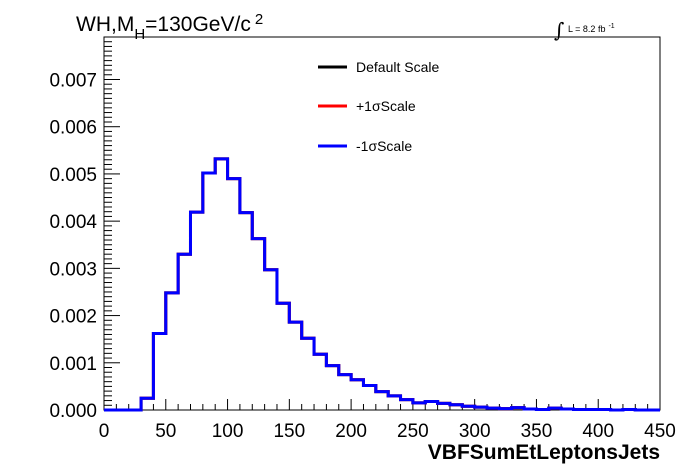 This screenshot has height=472, width=696. Describe the element at coordinates (397, 67) in the screenshot. I see `legend-label-default: Default Scale` at that location.